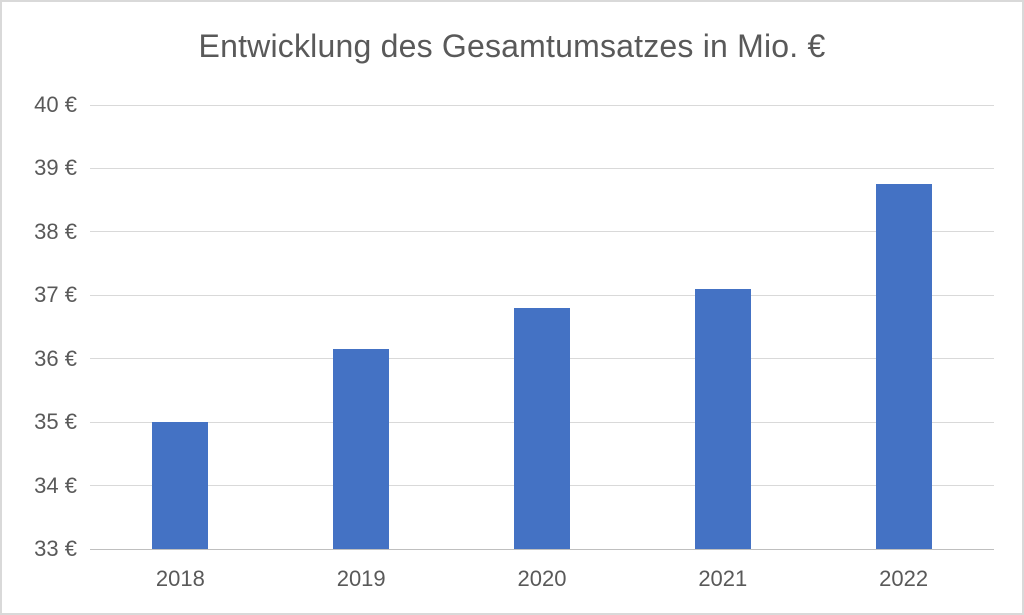 The width and height of the screenshot is (1024, 615). Describe the element at coordinates (723, 578) in the screenshot. I see `x-axis-tick-label: 2021` at that location.